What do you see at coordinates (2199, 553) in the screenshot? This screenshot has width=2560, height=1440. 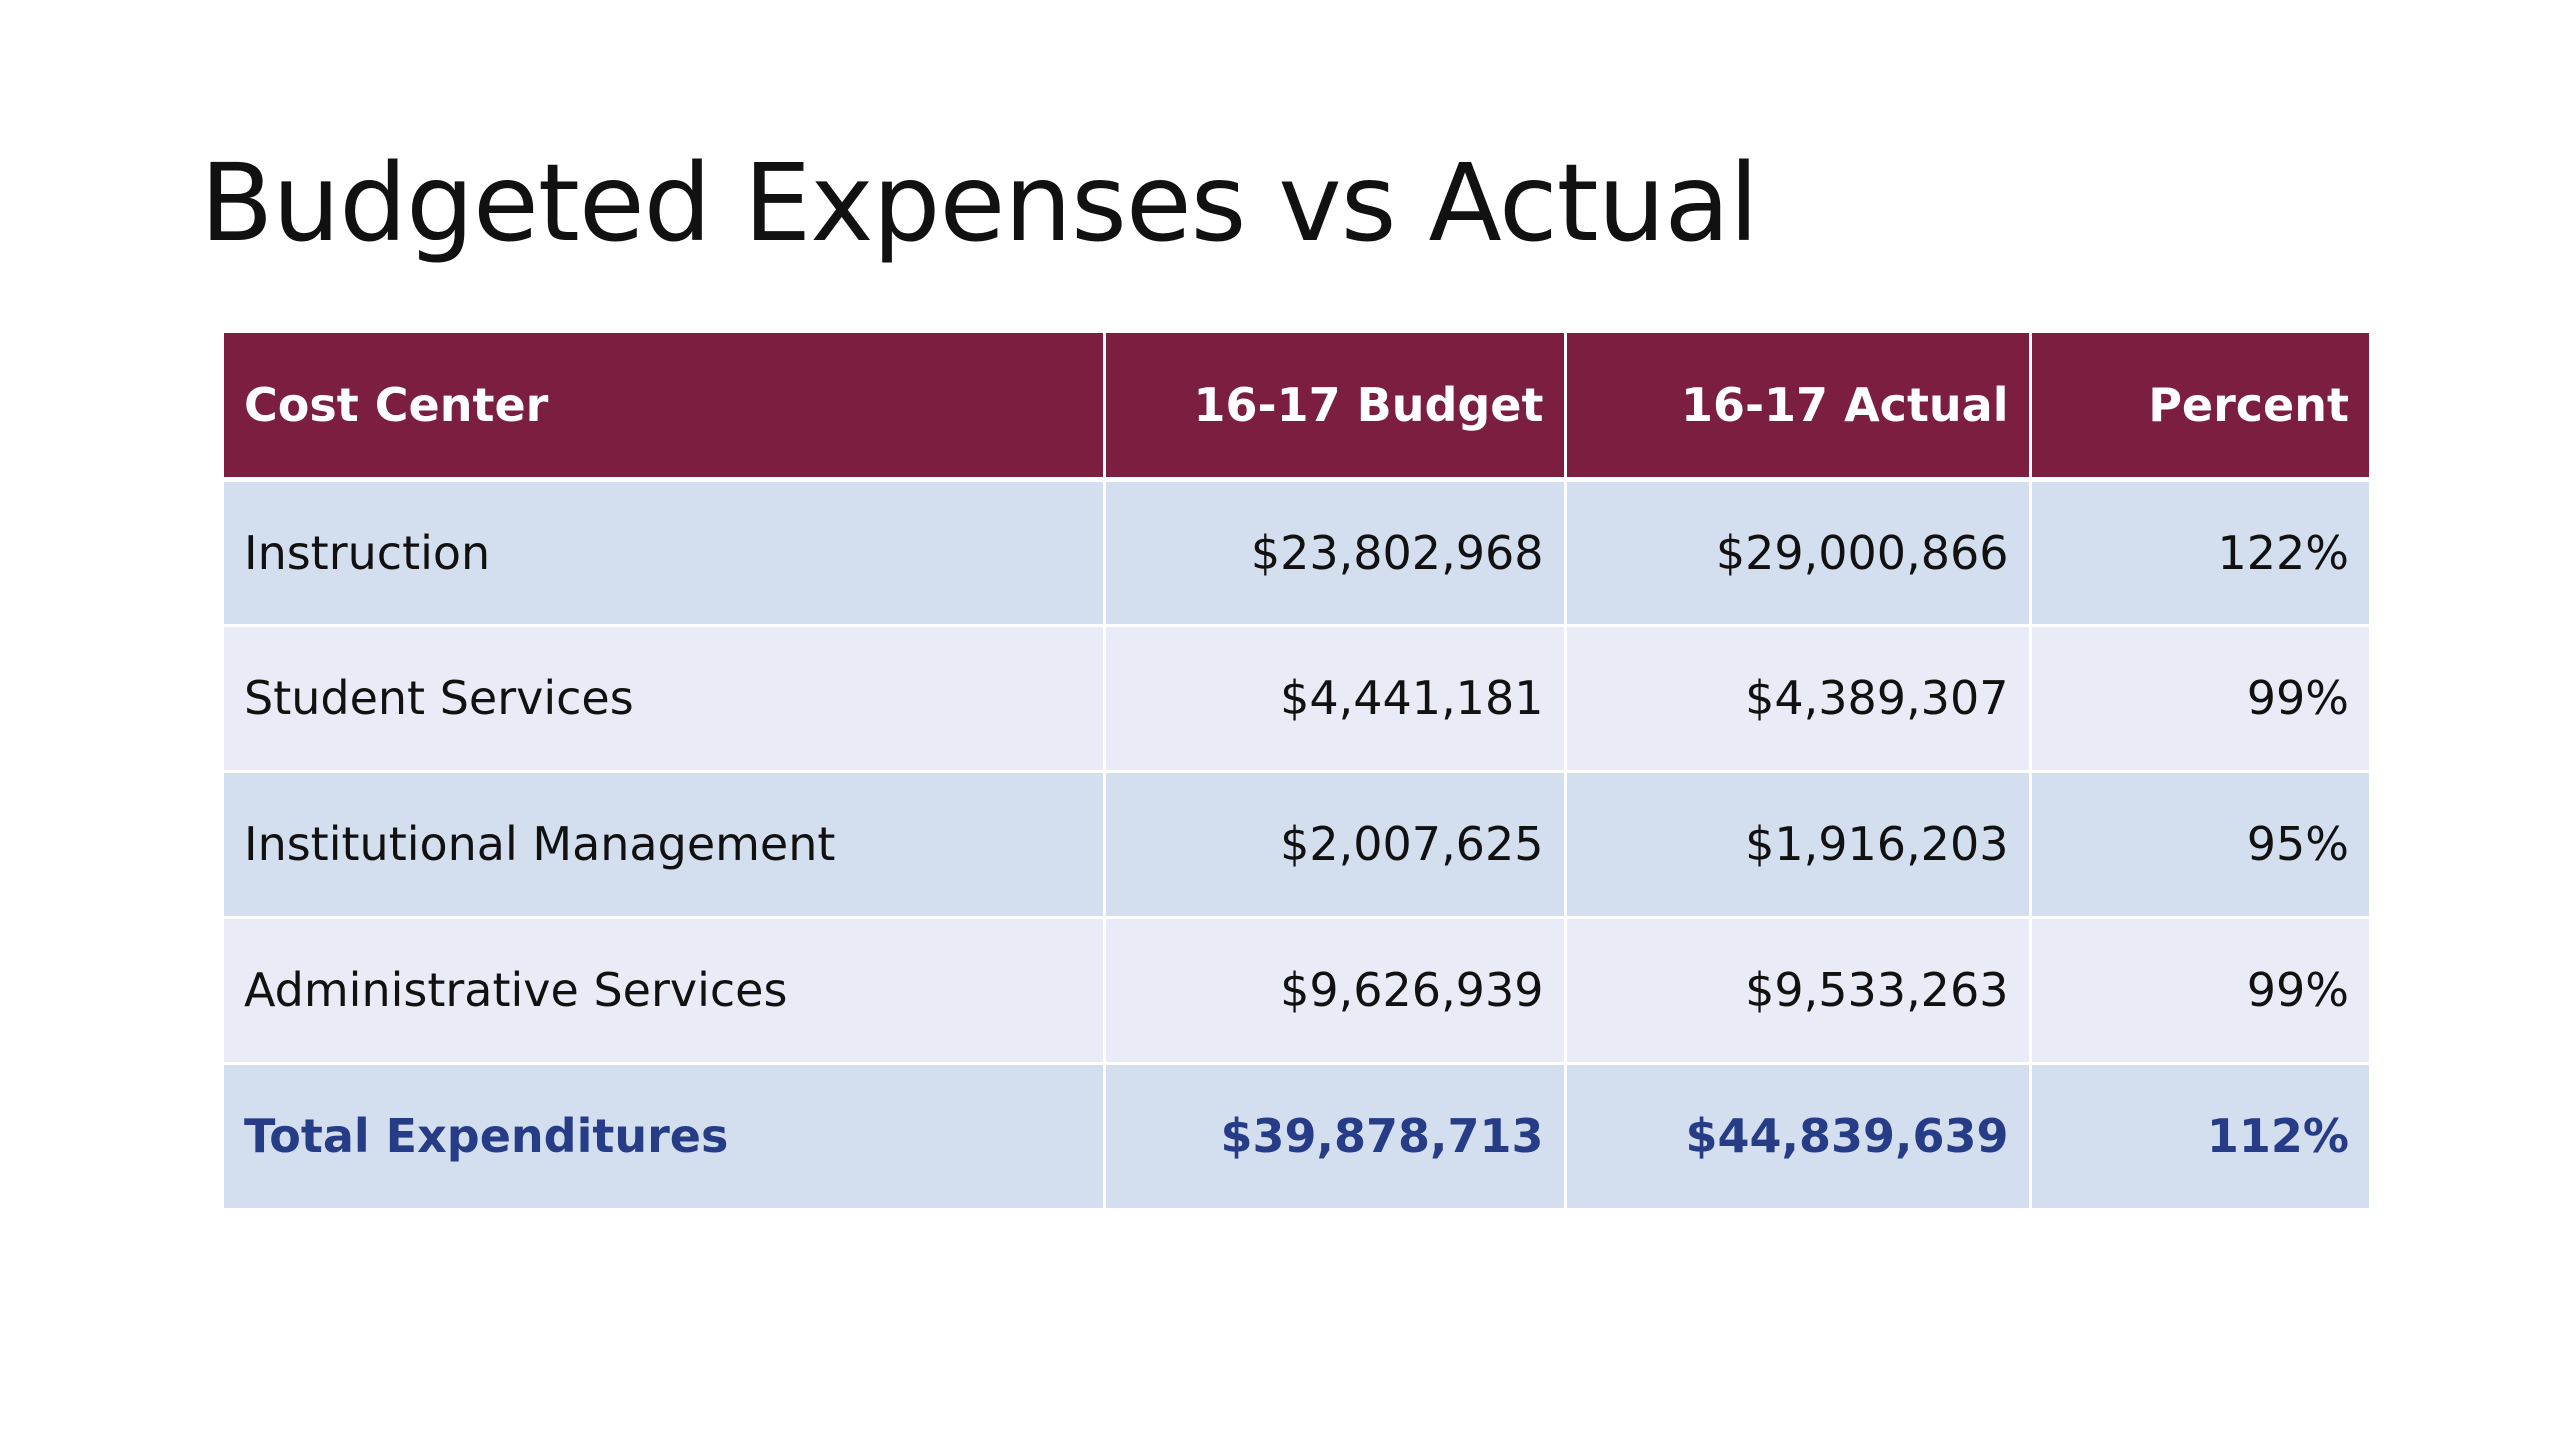 I see `percent-cell: 122%` at bounding box center [2199, 553].